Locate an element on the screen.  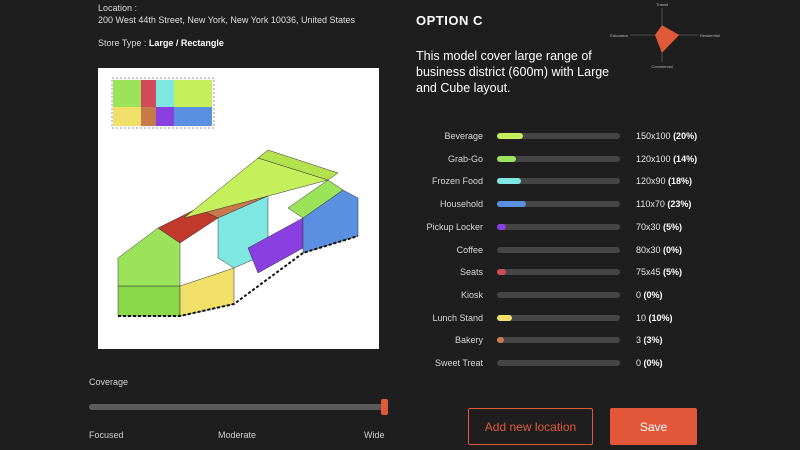
category-label: Beverage is located at coordinates (463, 136).